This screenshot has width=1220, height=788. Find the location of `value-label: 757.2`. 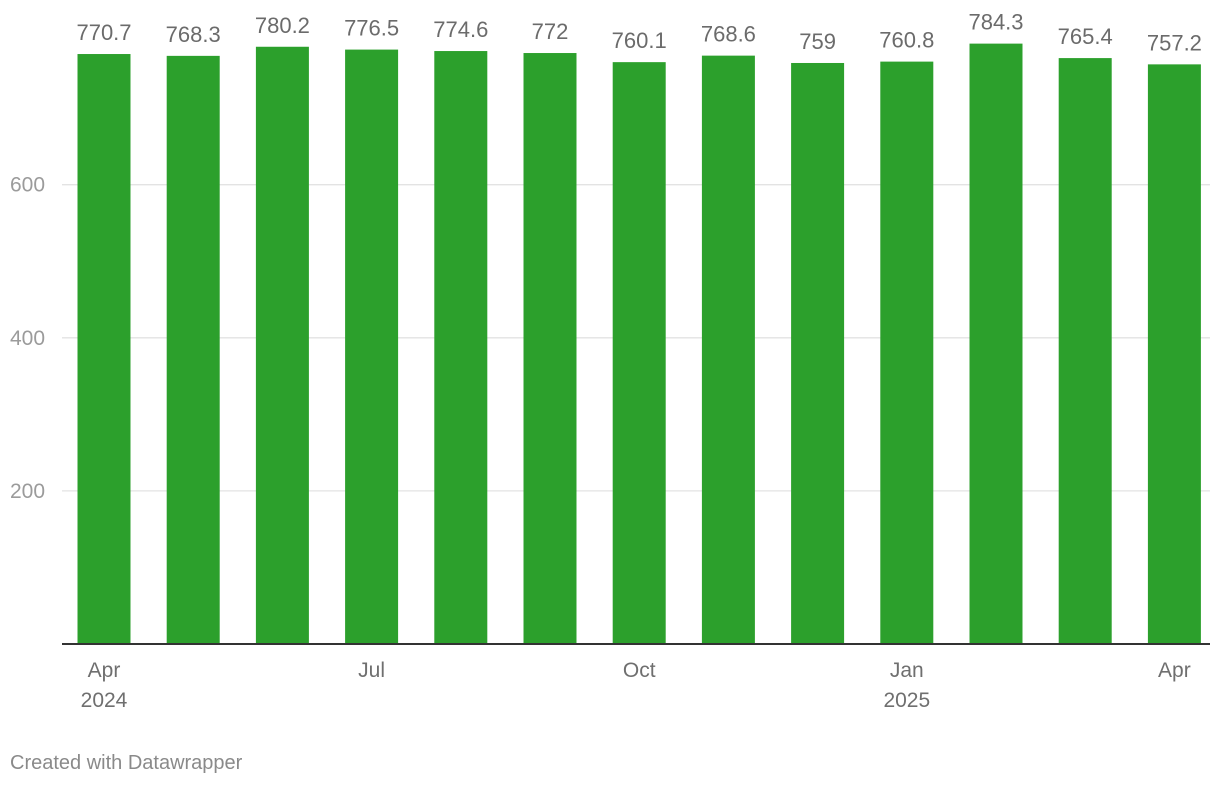

value-label: 757.2 is located at coordinates (1174, 42).